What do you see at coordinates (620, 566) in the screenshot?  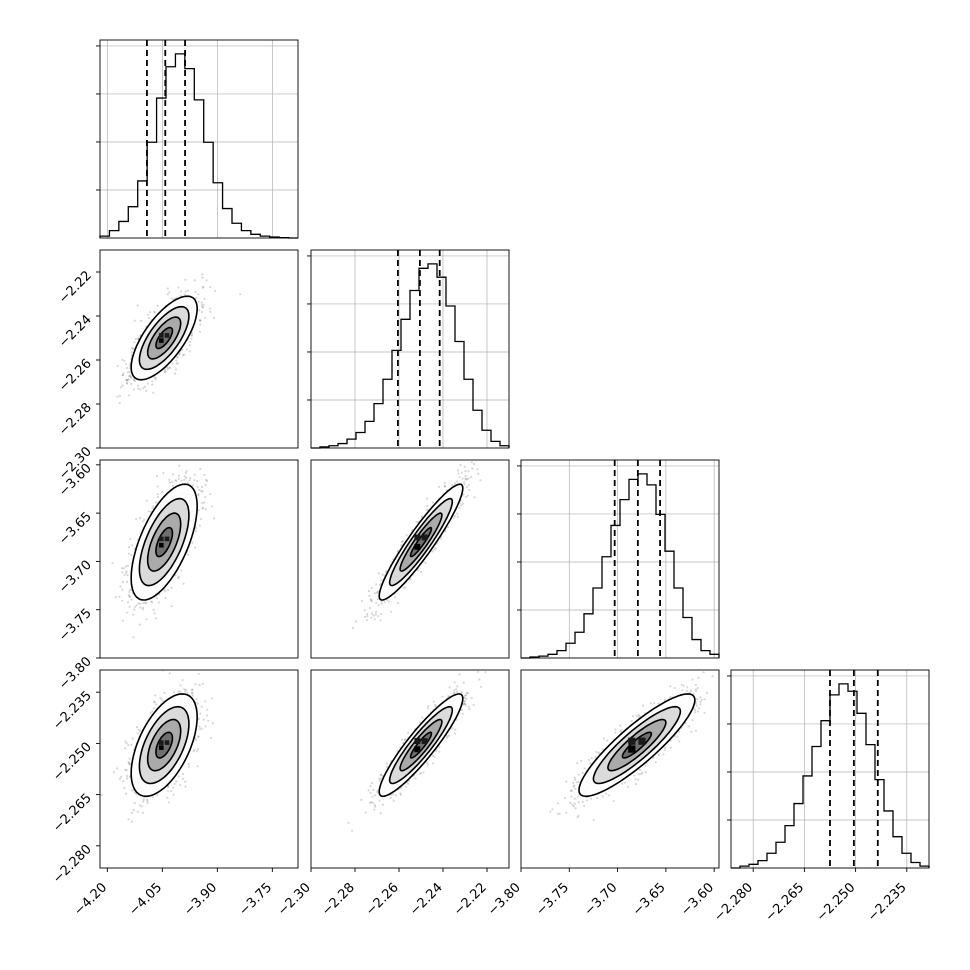 I see `histogram-series` at bounding box center [620, 566].